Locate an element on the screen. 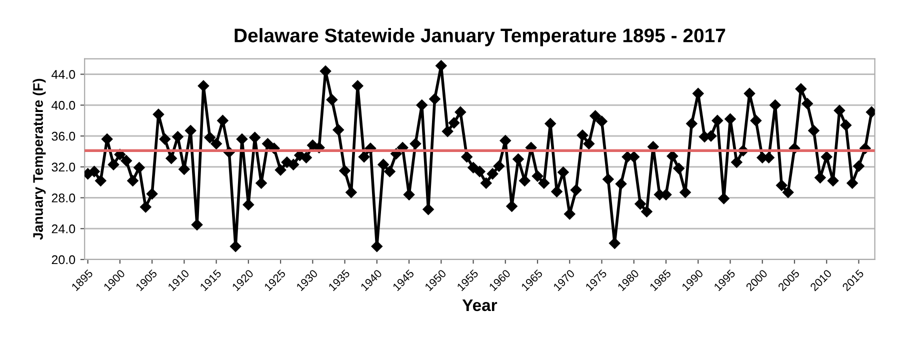 The height and width of the screenshot is (346, 900). y-axis-title: January Temperature (F) is located at coordinates (39, 159).